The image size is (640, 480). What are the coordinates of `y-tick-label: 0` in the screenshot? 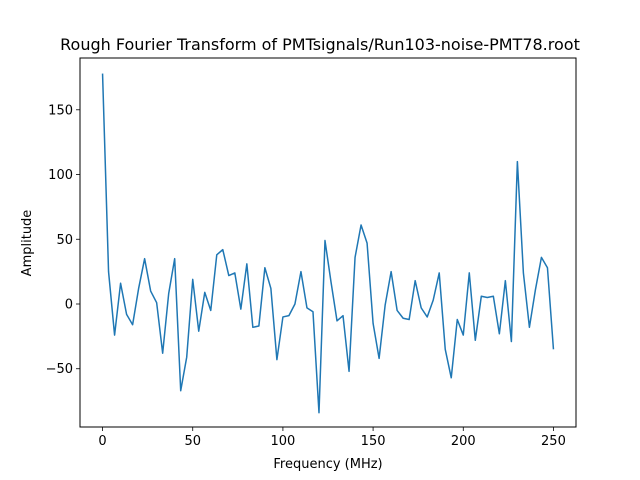 It's located at (69, 305).